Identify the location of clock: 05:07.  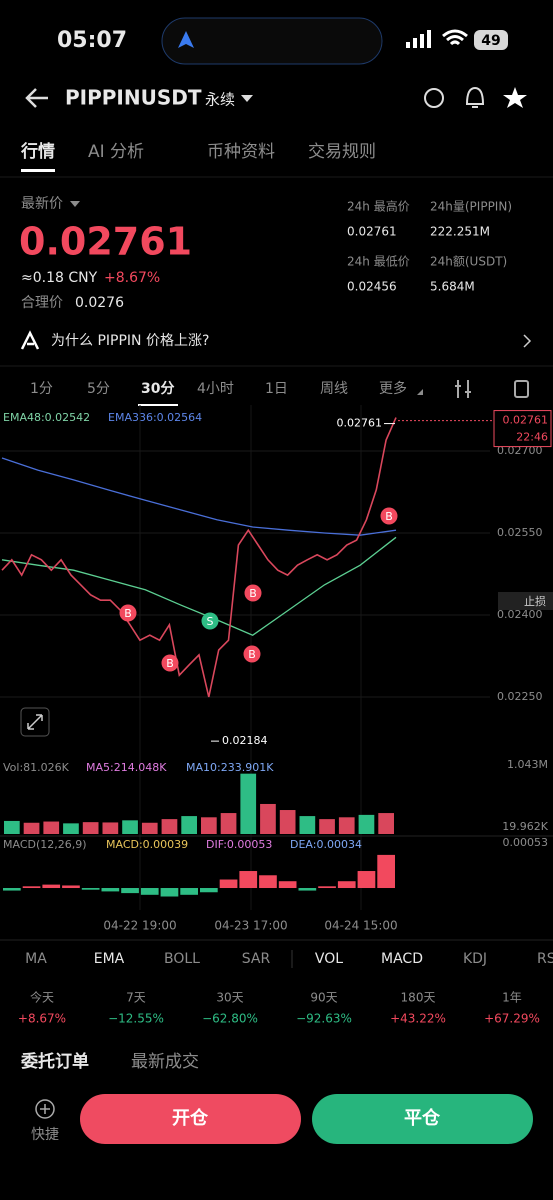
(92, 40).